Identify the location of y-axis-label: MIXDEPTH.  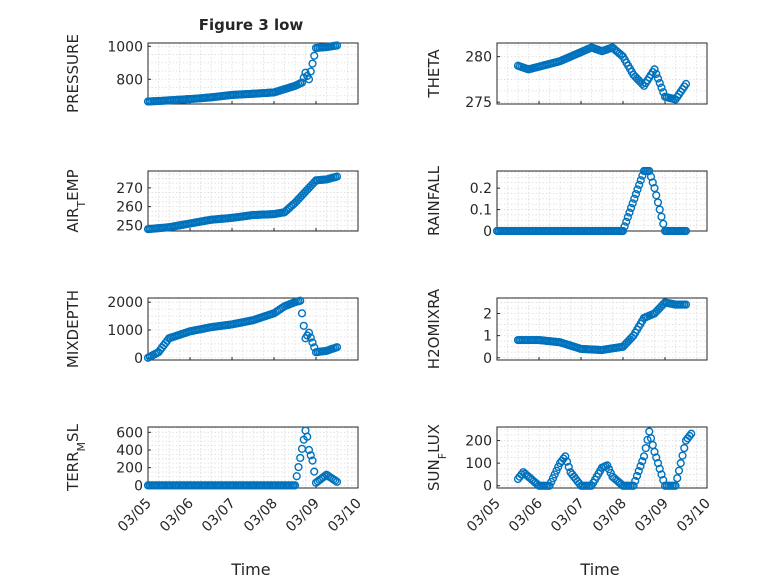
(73, 329).